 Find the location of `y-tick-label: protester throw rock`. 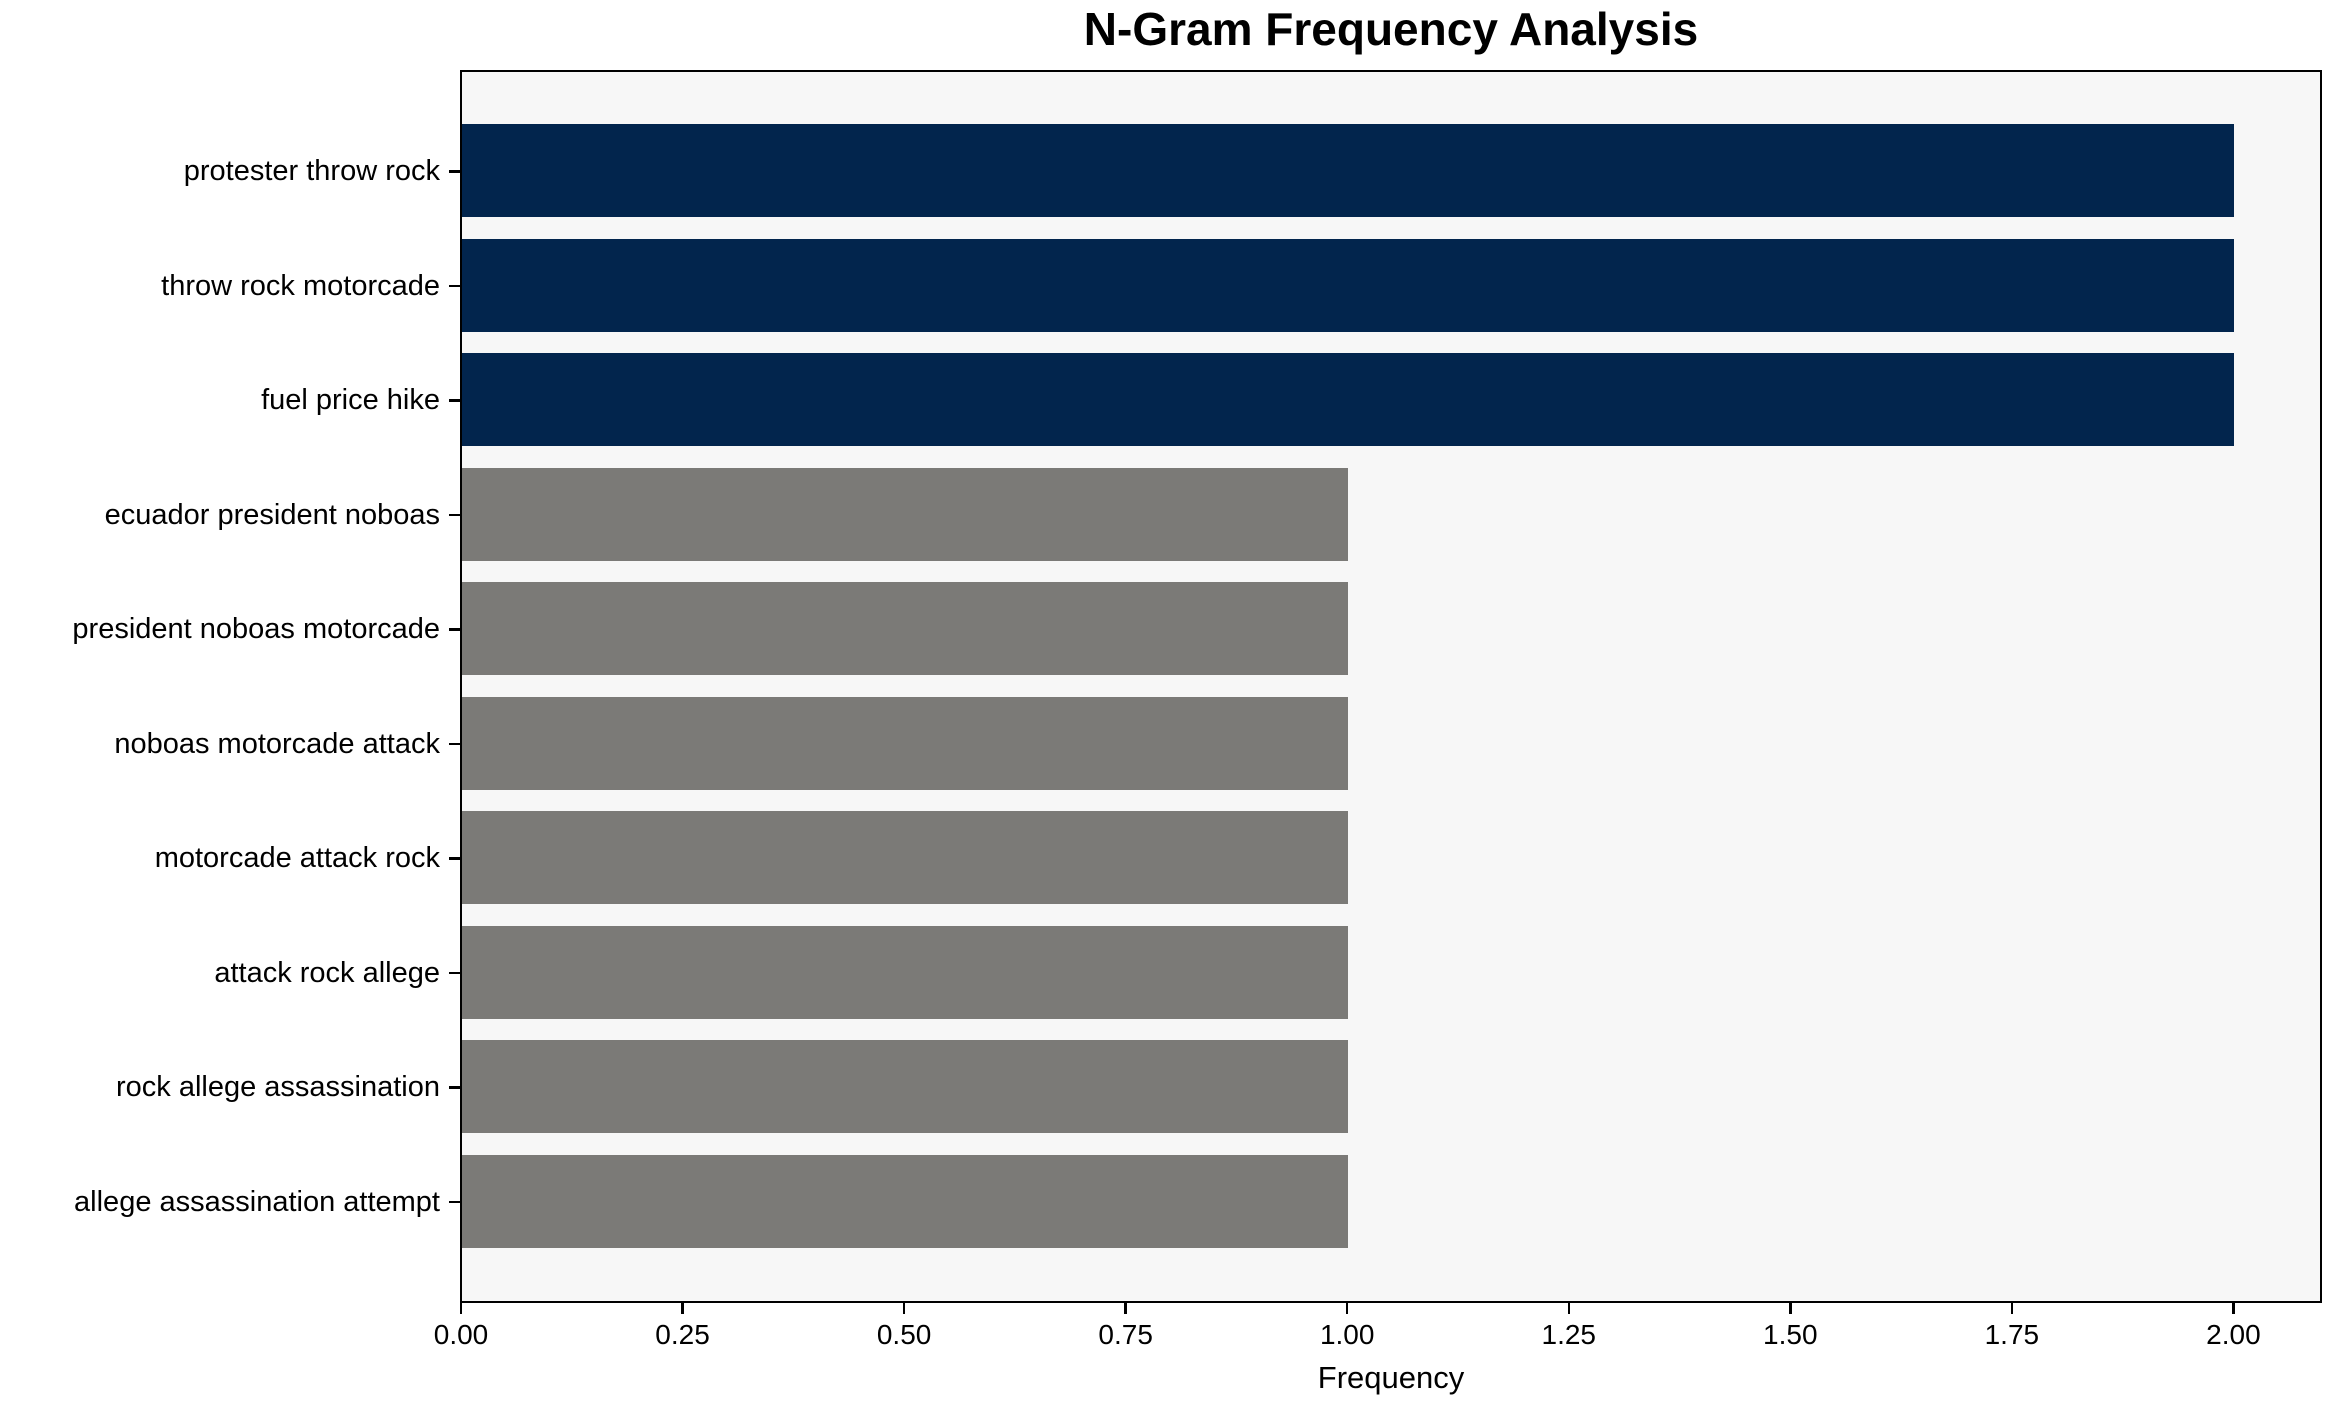

y-tick-label: protester throw rock is located at coordinates (311, 171).